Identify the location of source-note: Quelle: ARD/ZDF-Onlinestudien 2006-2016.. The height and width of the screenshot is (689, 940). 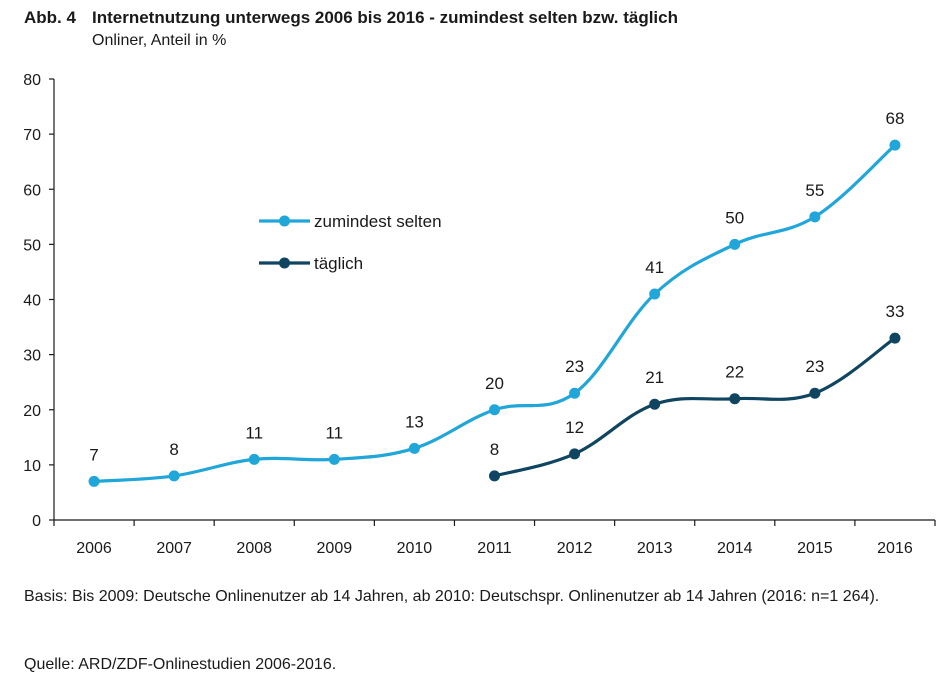
(180, 664).